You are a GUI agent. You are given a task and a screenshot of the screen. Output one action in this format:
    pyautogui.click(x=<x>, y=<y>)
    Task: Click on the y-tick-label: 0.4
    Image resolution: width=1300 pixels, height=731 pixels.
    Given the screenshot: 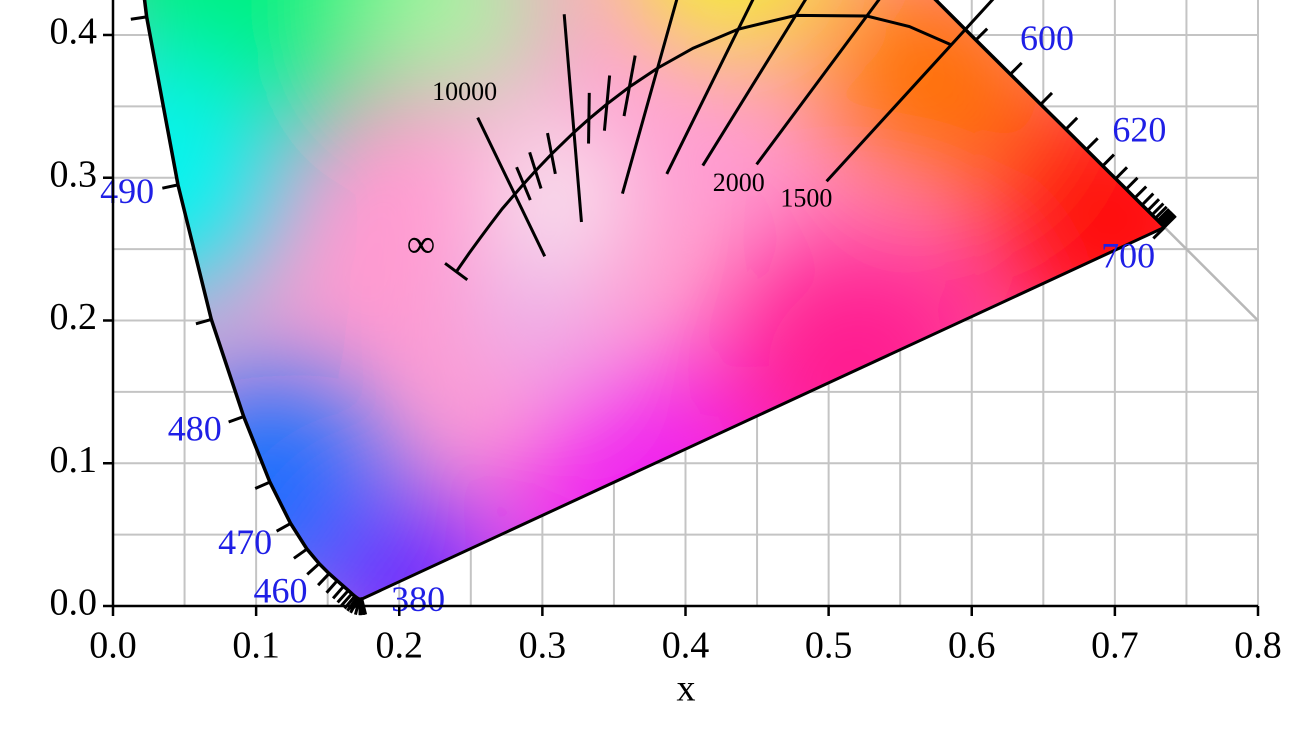 What is the action you would take?
    pyautogui.click(x=74, y=32)
    